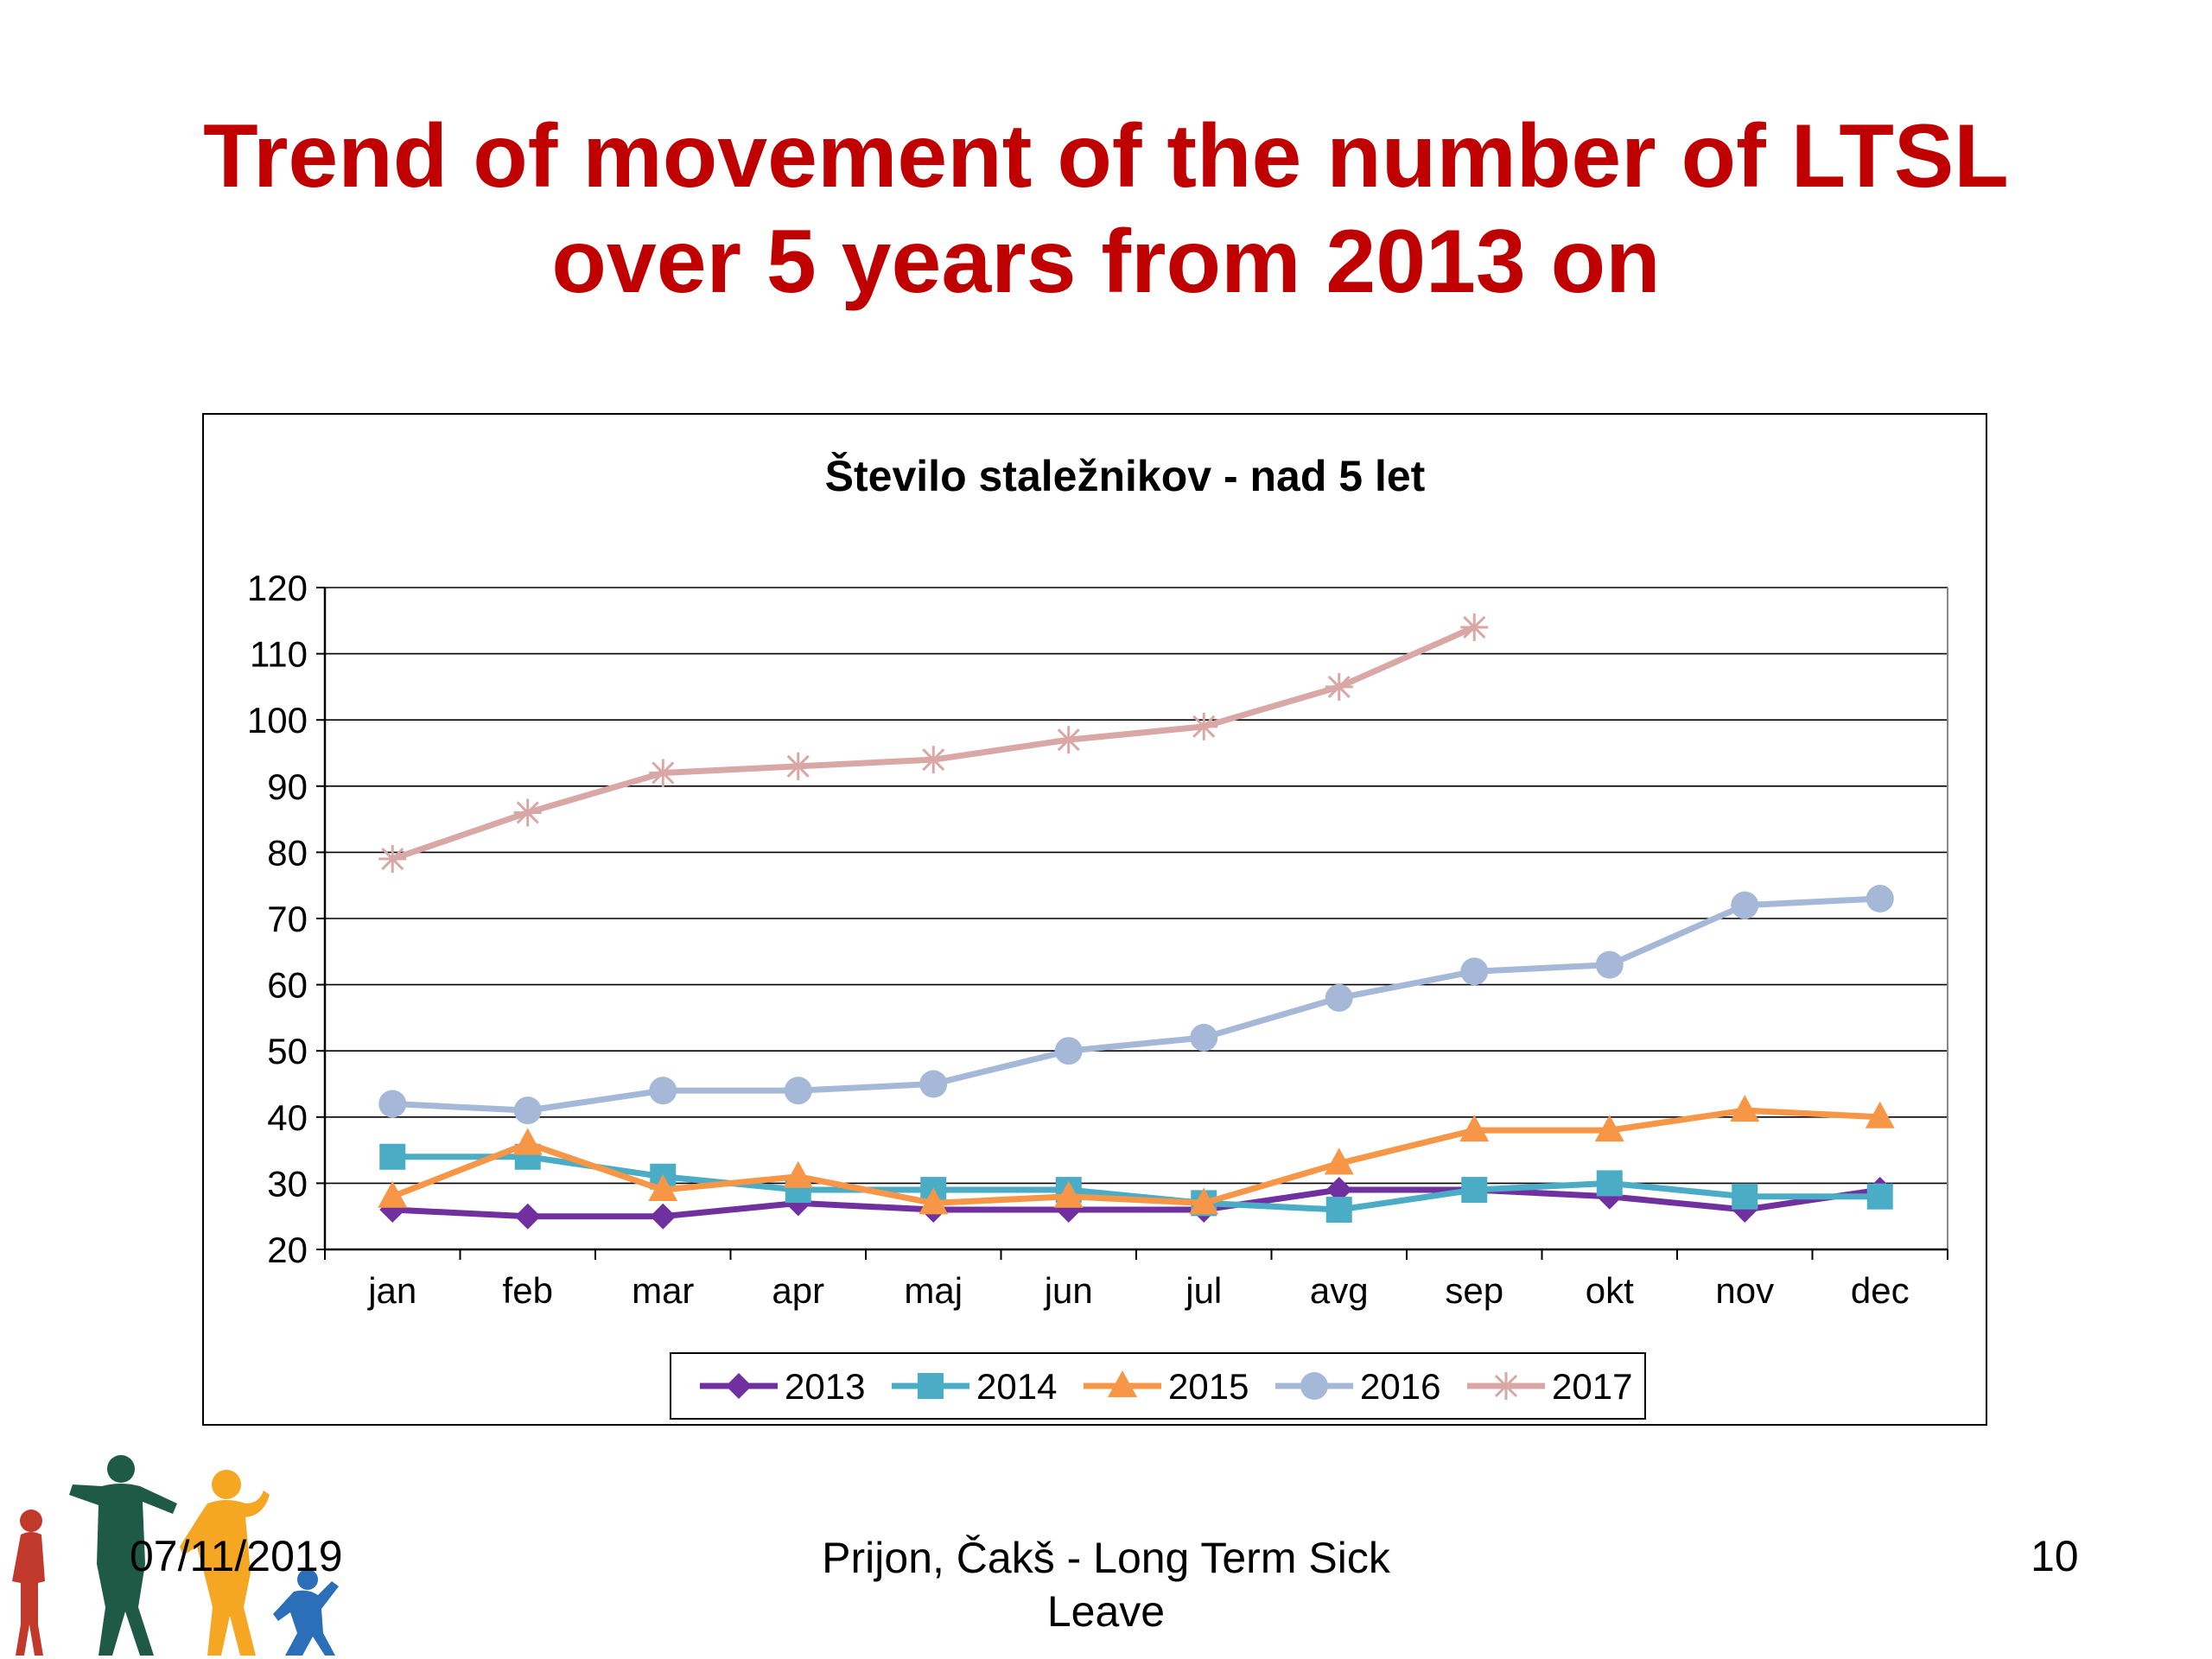  Describe the element at coordinates (277, 720) in the screenshot. I see `y-tick-label: 100` at that location.